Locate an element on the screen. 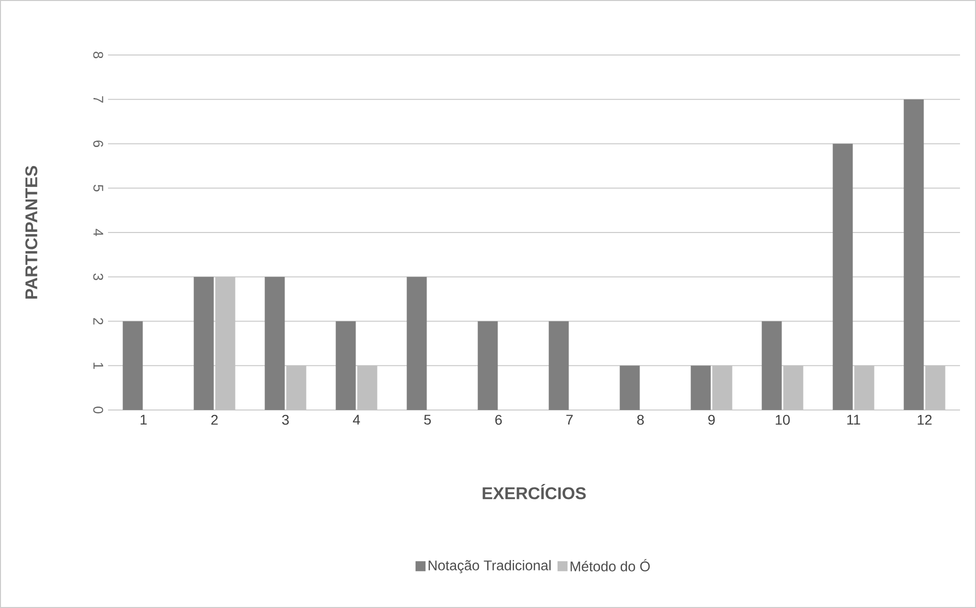 The height and width of the screenshot is (608, 976). y-axis-title: PARTICIPANTES is located at coordinates (31, 232).